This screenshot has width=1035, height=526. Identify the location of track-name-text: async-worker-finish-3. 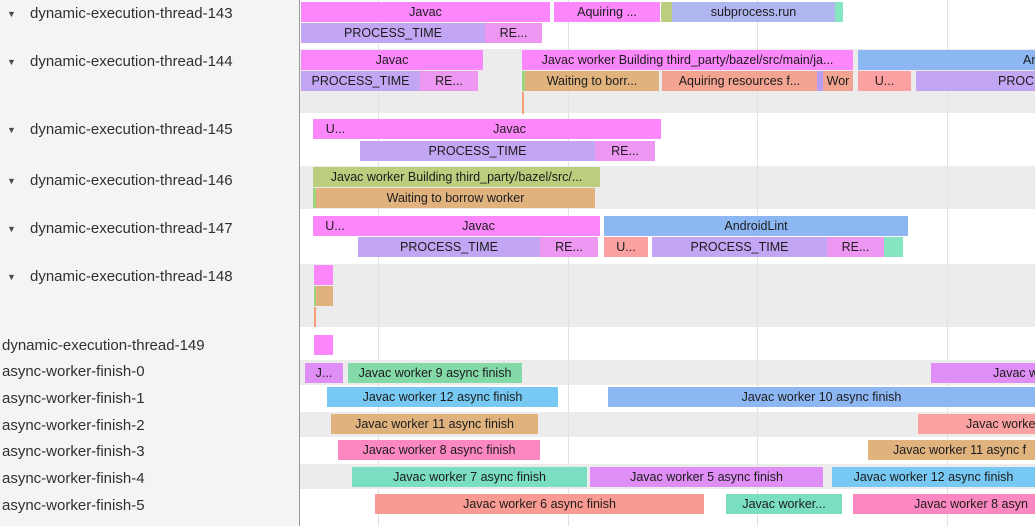
(73, 451).